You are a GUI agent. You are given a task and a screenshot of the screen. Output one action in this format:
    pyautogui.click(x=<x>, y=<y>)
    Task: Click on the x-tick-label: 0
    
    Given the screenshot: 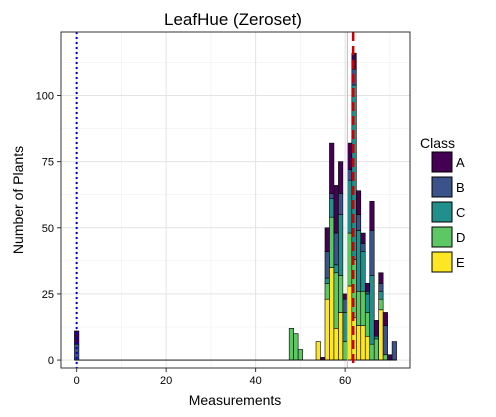 What is the action you would take?
    pyautogui.click(x=77, y=381)
    